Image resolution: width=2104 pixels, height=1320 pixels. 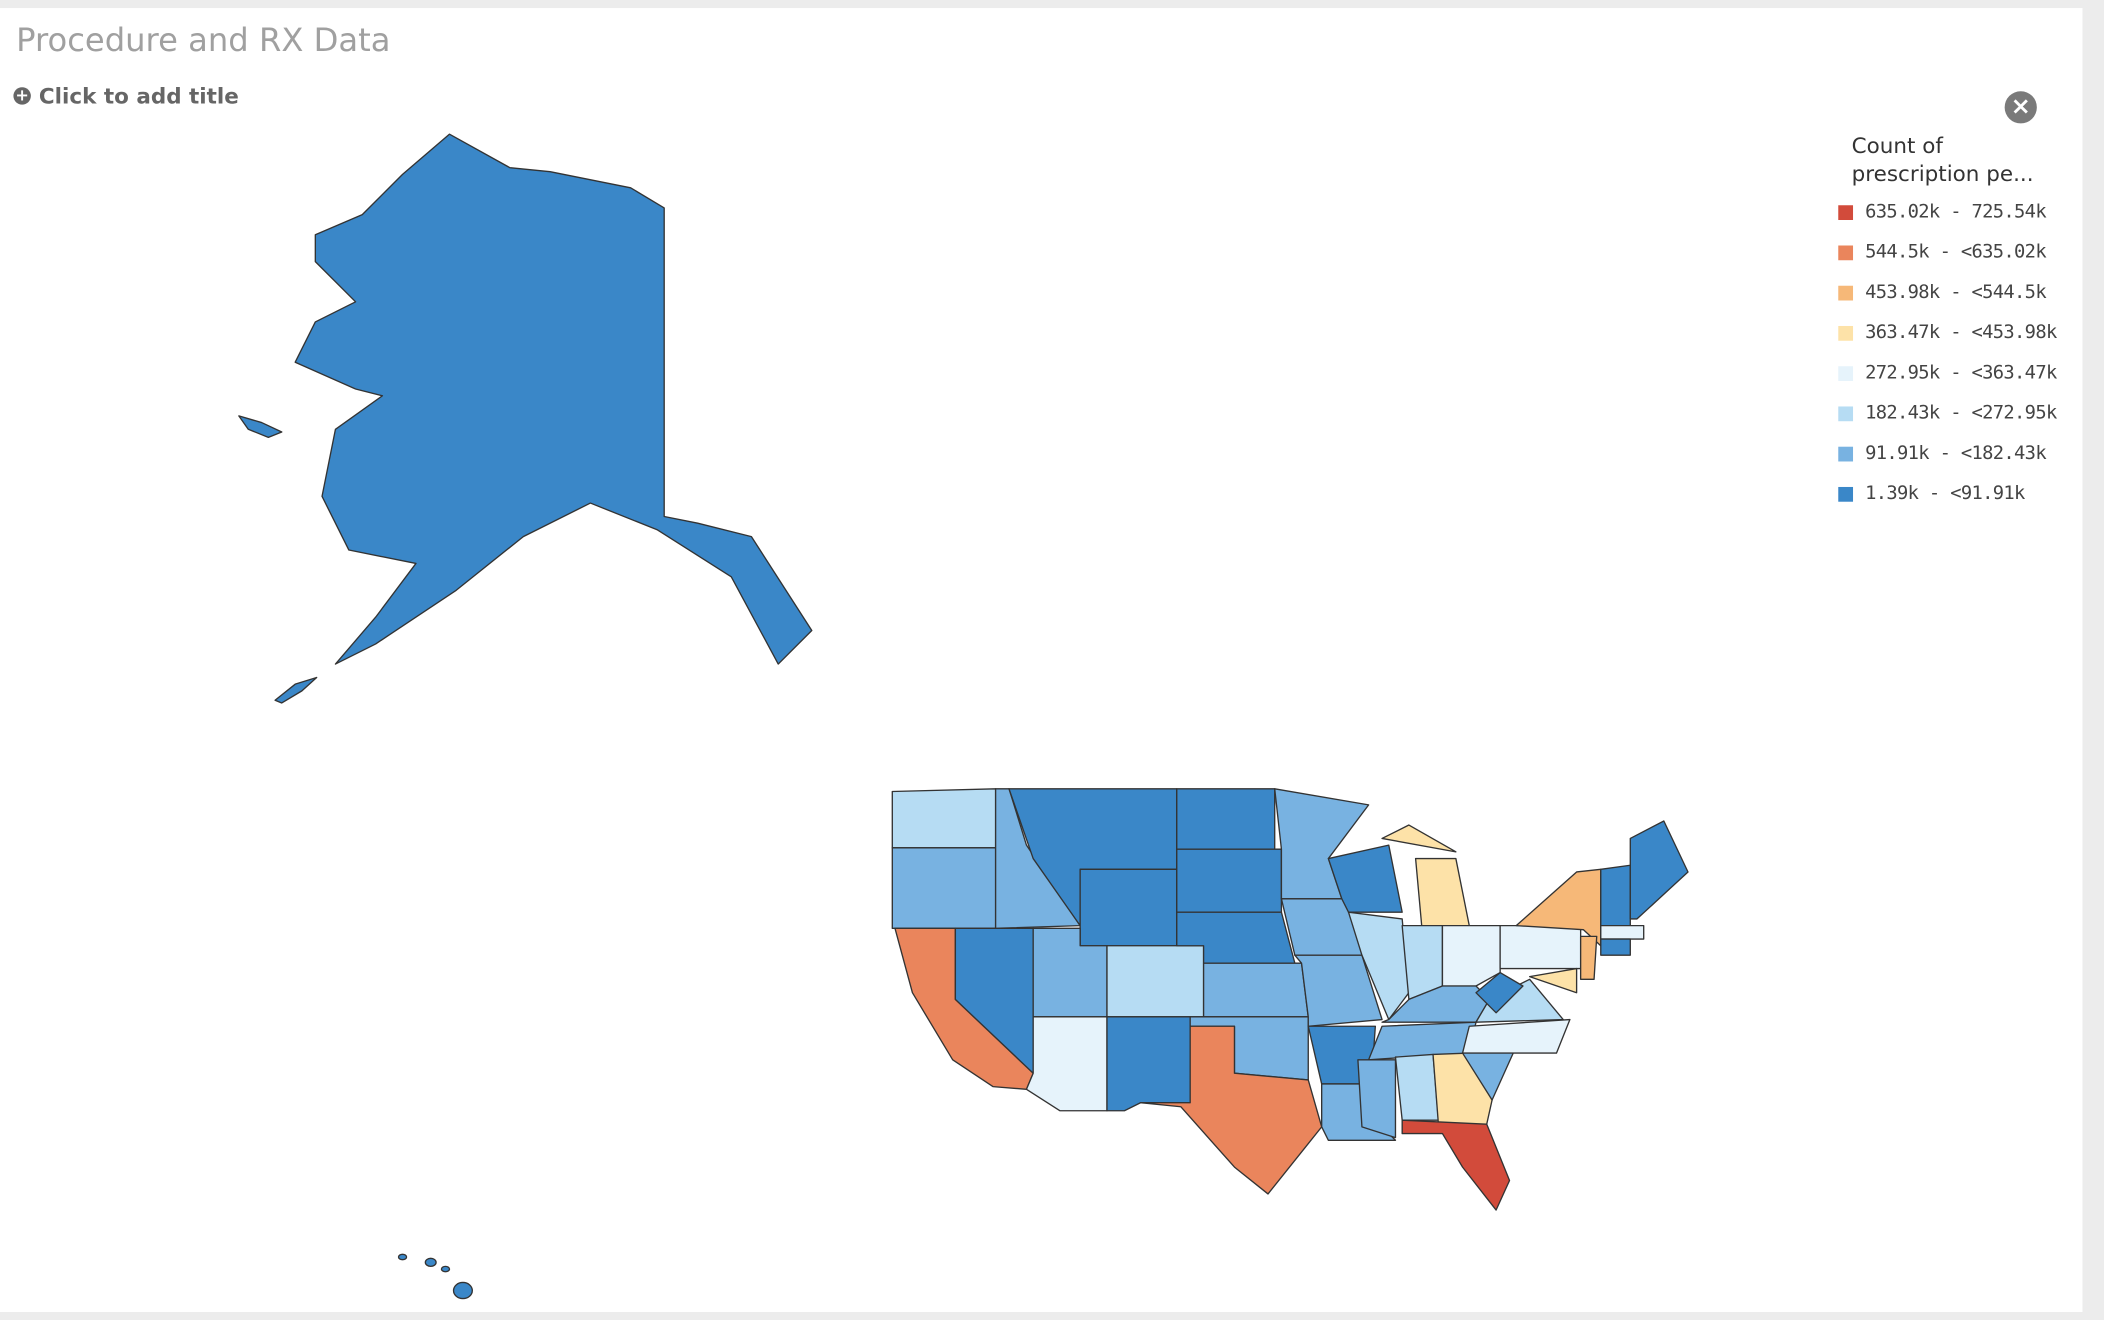 I want to click on legend-item: 453.98k - <544.5k, so click(x=1942, y=292).